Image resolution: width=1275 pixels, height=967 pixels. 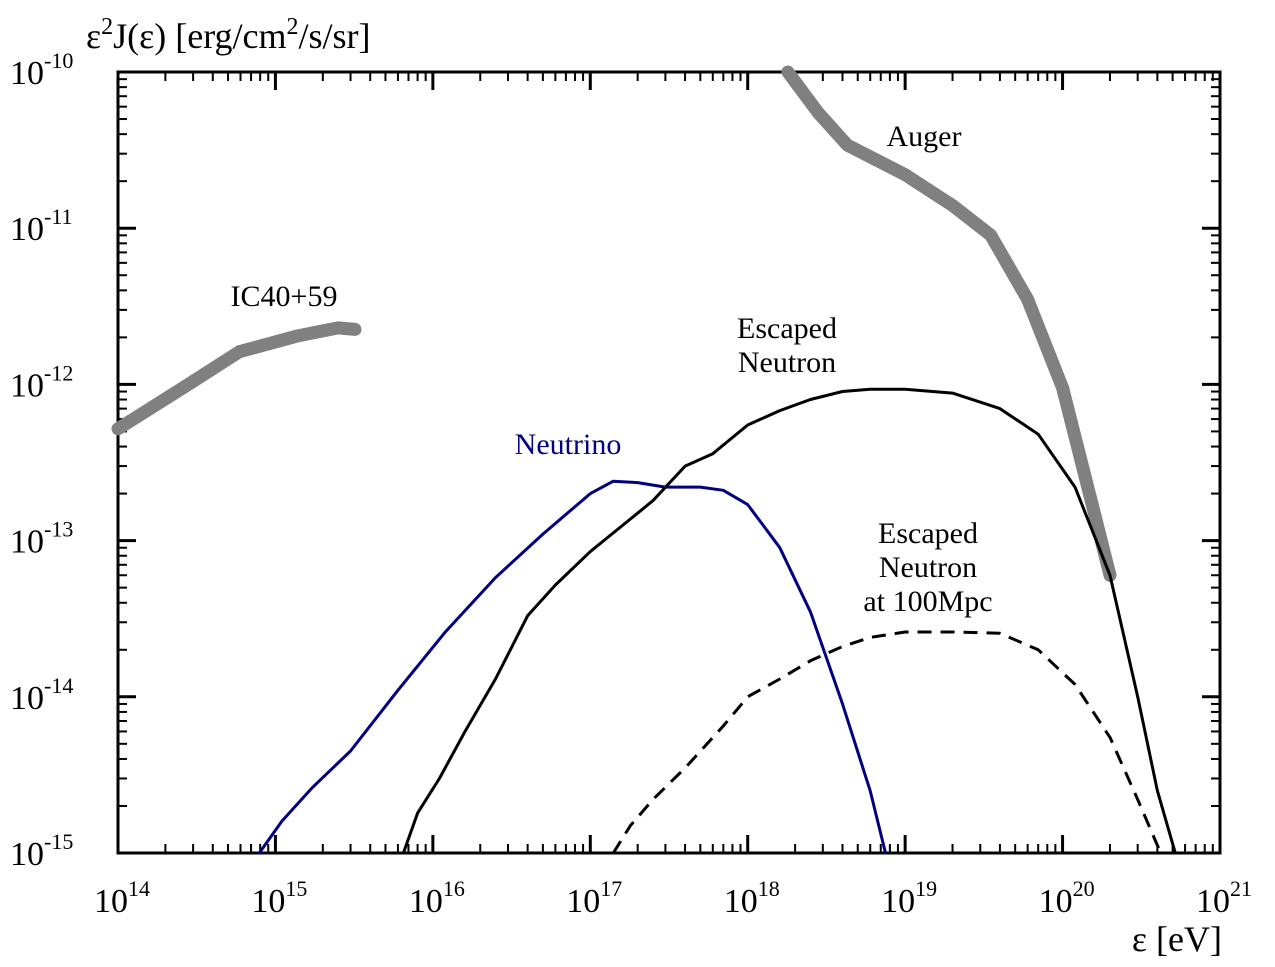 I want to click on y-tick-labels: 10-10 10-11 10-12 10-13 10-14 10-15, so click(x=41, y=460).